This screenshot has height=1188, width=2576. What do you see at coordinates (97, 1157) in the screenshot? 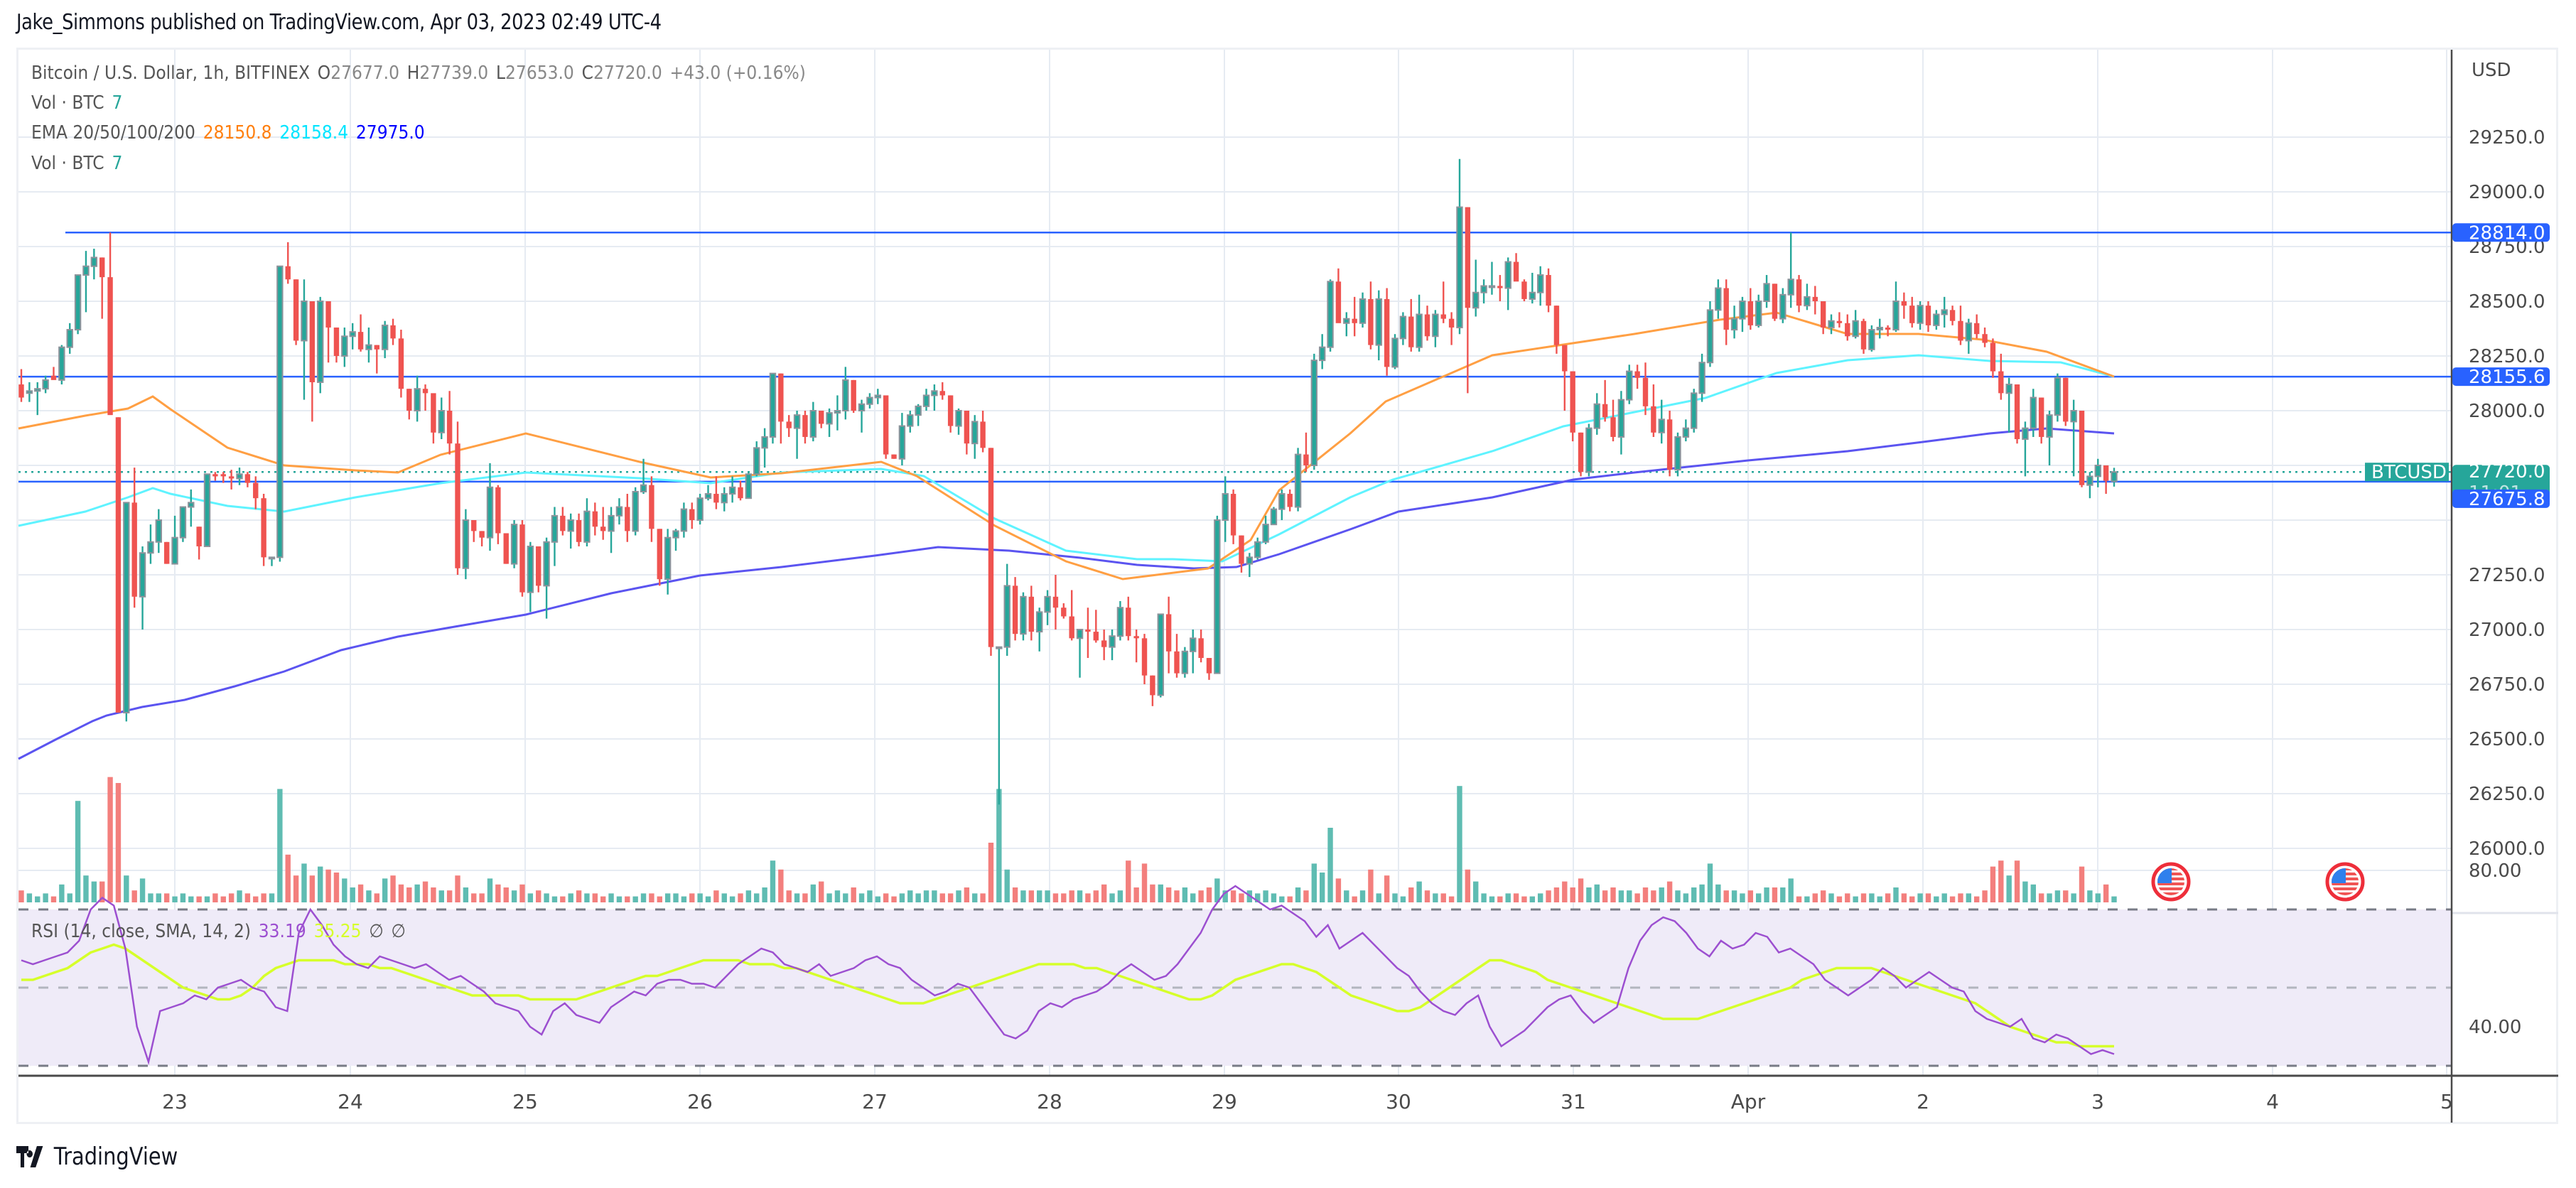
I see `tradingview-logo: TradingView` at bounding box center [97, 1157].